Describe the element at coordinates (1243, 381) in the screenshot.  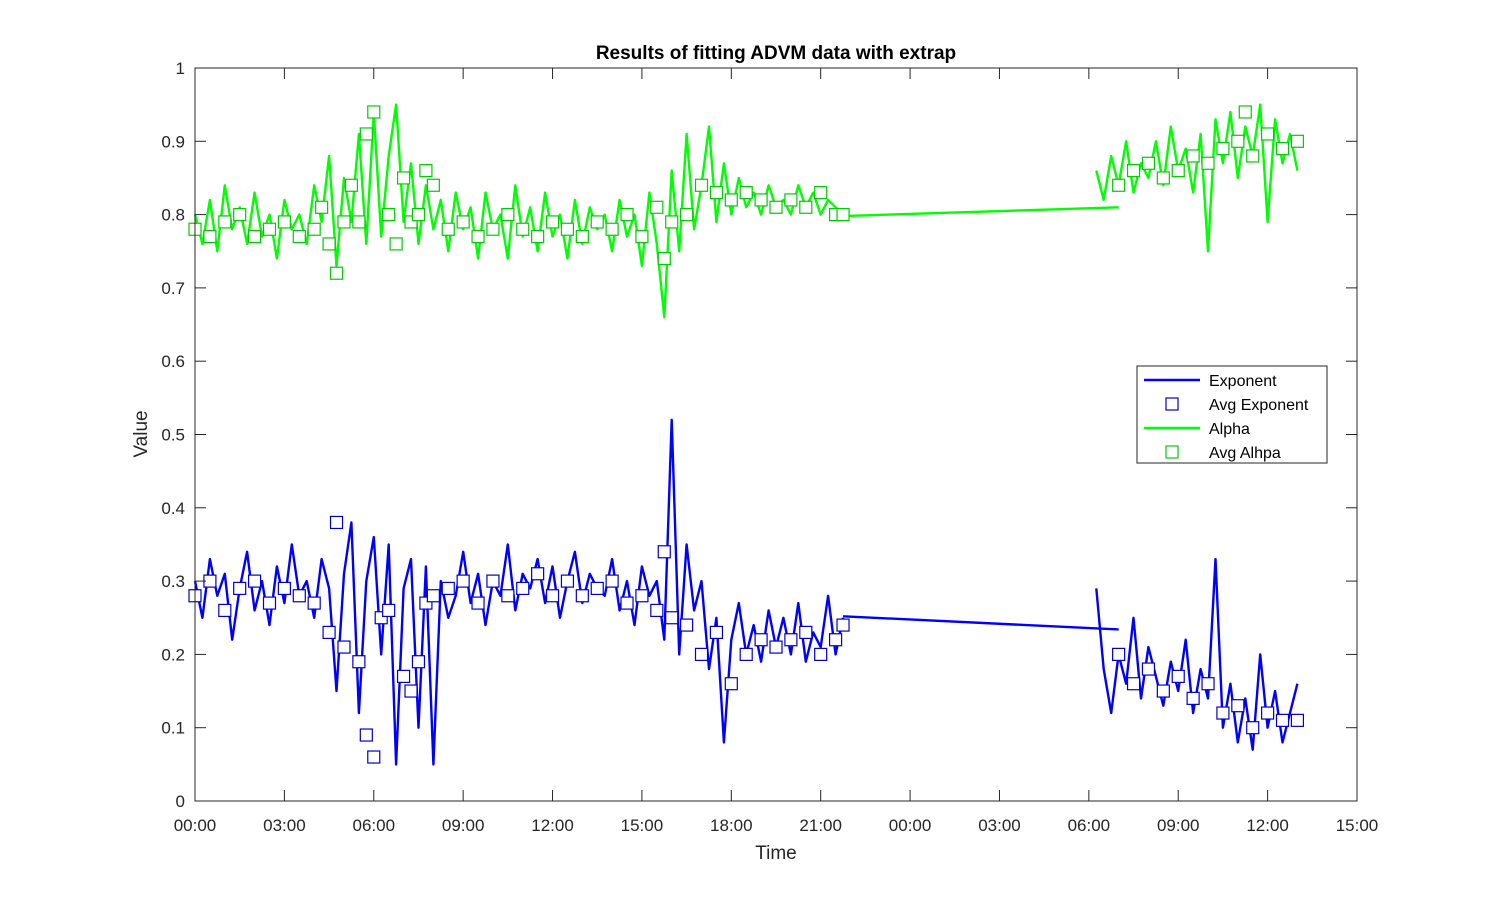
I see `legend-label: Exponent` at that location.